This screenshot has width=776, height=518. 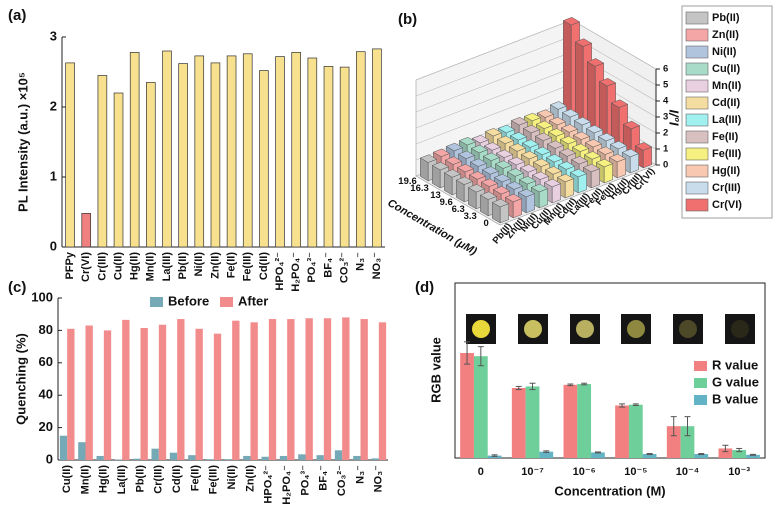 I want to click on y-tick-label: 80, so click(x=46, y=329).